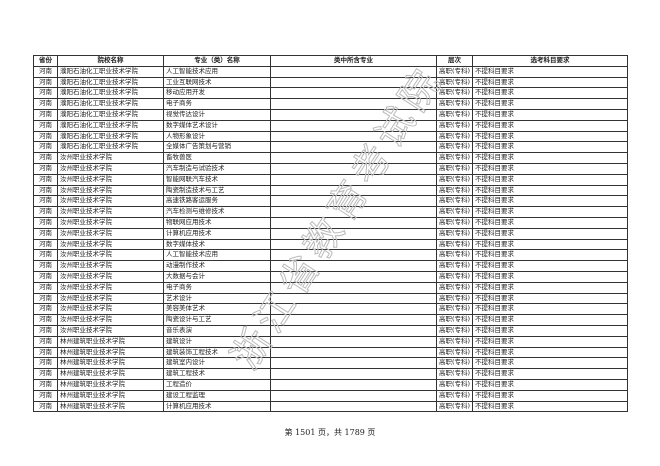  Describe the element at coordinates (353, 61) in the screenshot. I see `header-included-majors: 类中所含专业` at that location.